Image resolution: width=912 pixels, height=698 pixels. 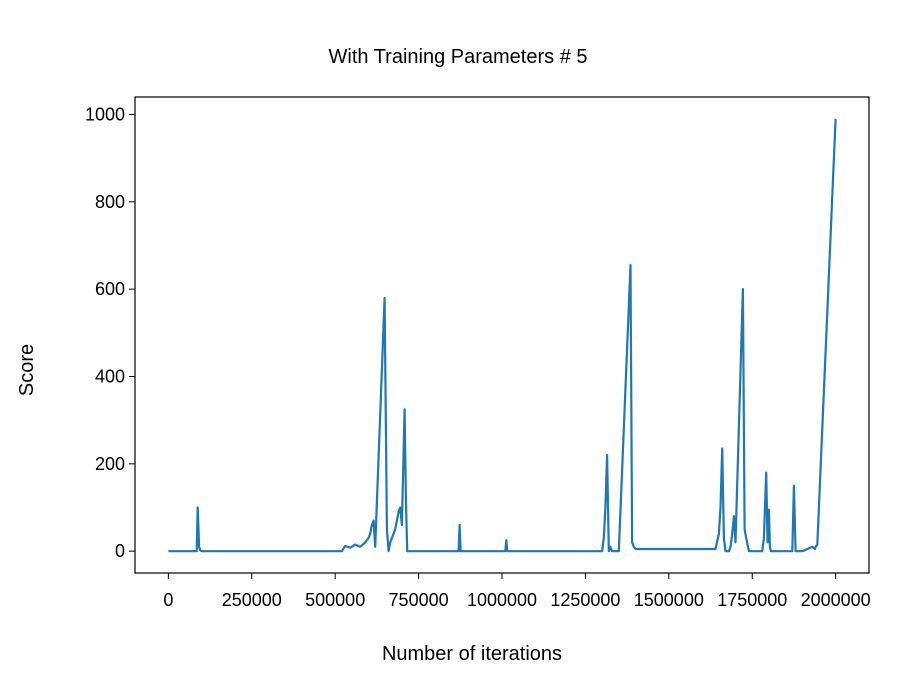 What do you see at coordinates (252, 600) in the screenshot?
I see `x-tick-label: 250000` at bounding box center [252, 600].